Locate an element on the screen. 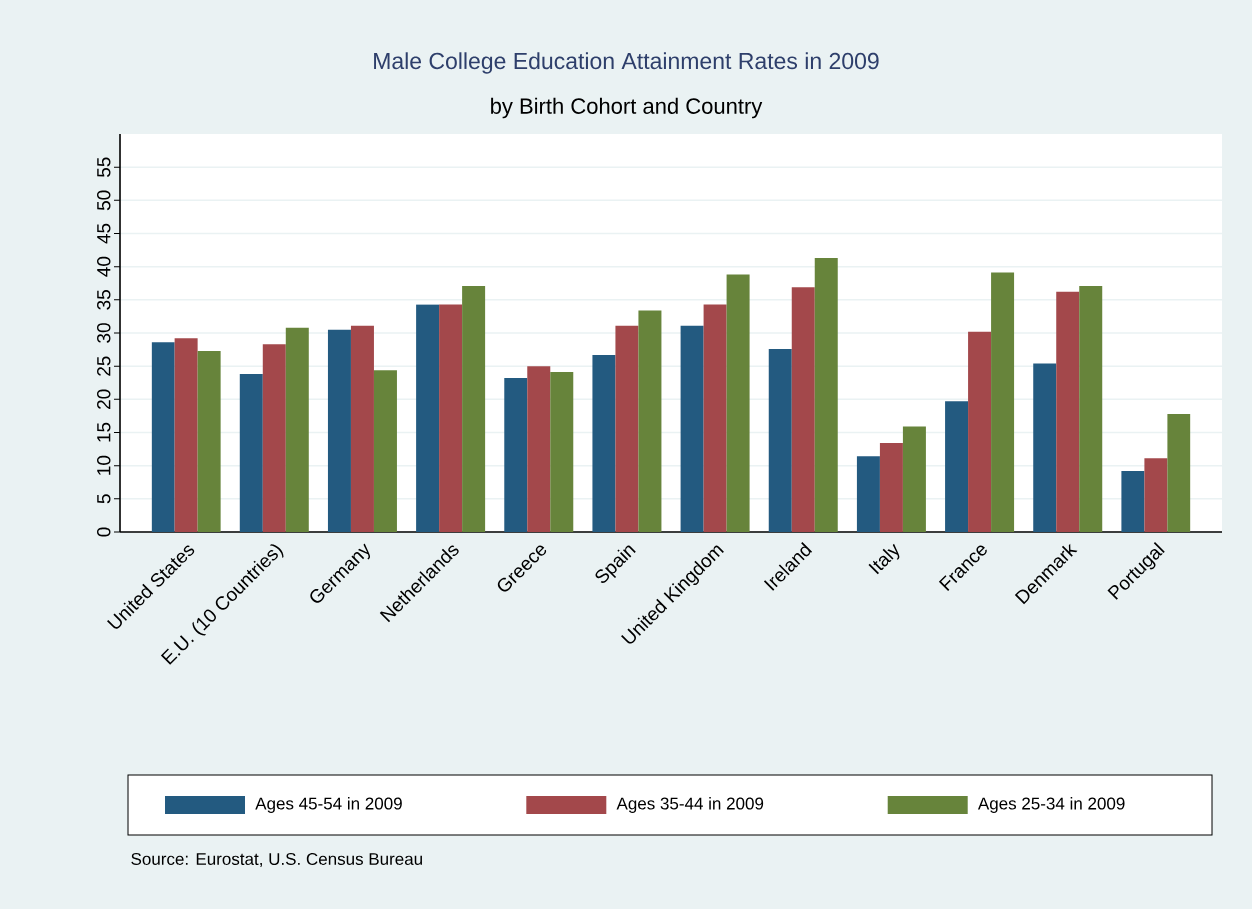  y-tick-label: 10 is located at coordinates (104, 465).